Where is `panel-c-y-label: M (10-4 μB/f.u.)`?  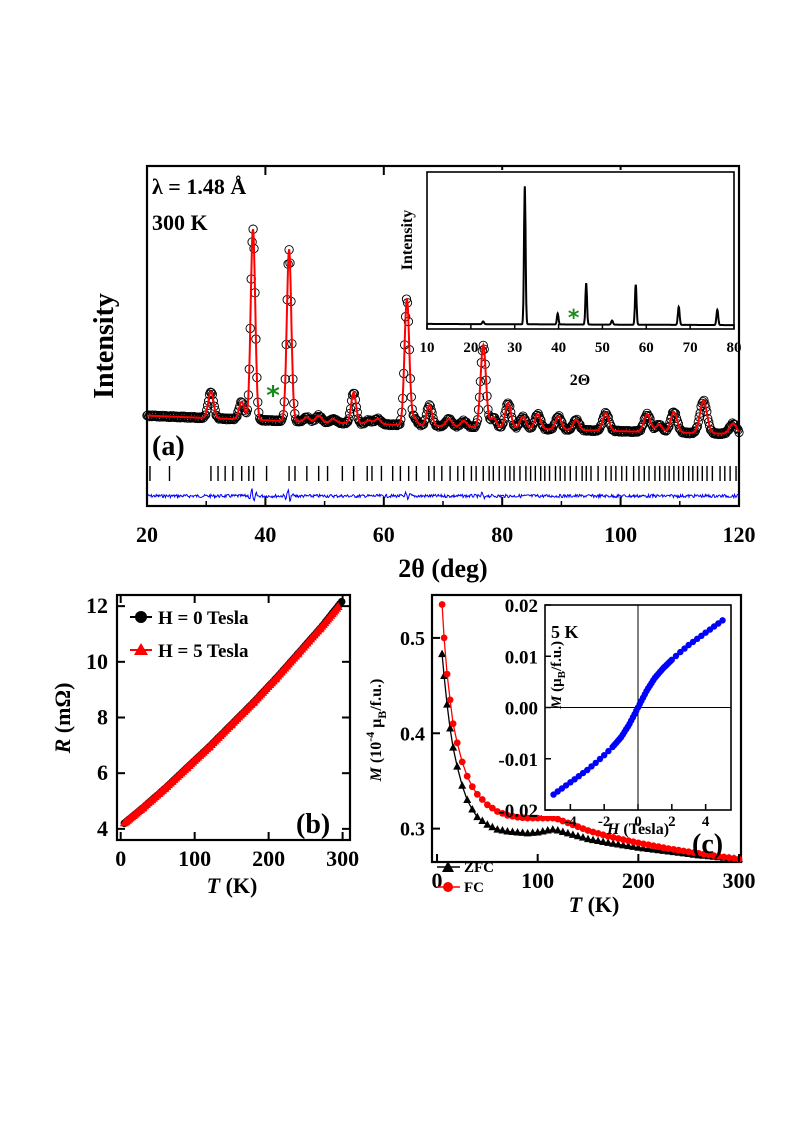
panel-c-y-label: M (10-4 μB/f.u.) is located at coordinates (376, 731).